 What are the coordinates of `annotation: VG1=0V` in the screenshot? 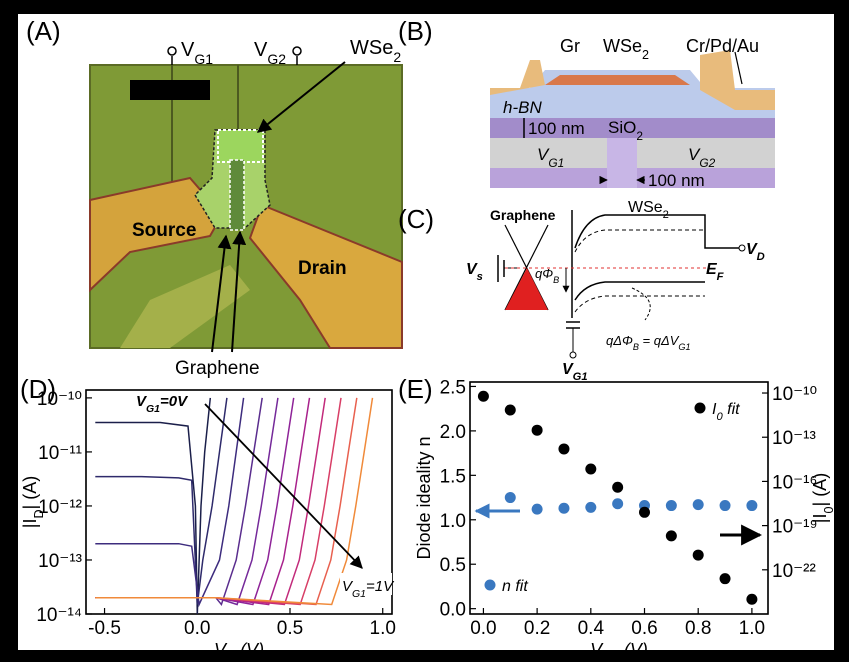 It's located at (162, 404).